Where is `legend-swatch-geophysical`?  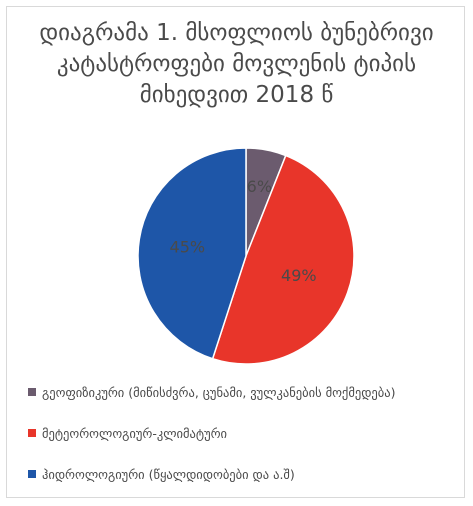
legend-swatch-geophysical is located at coordinates (32, 392).